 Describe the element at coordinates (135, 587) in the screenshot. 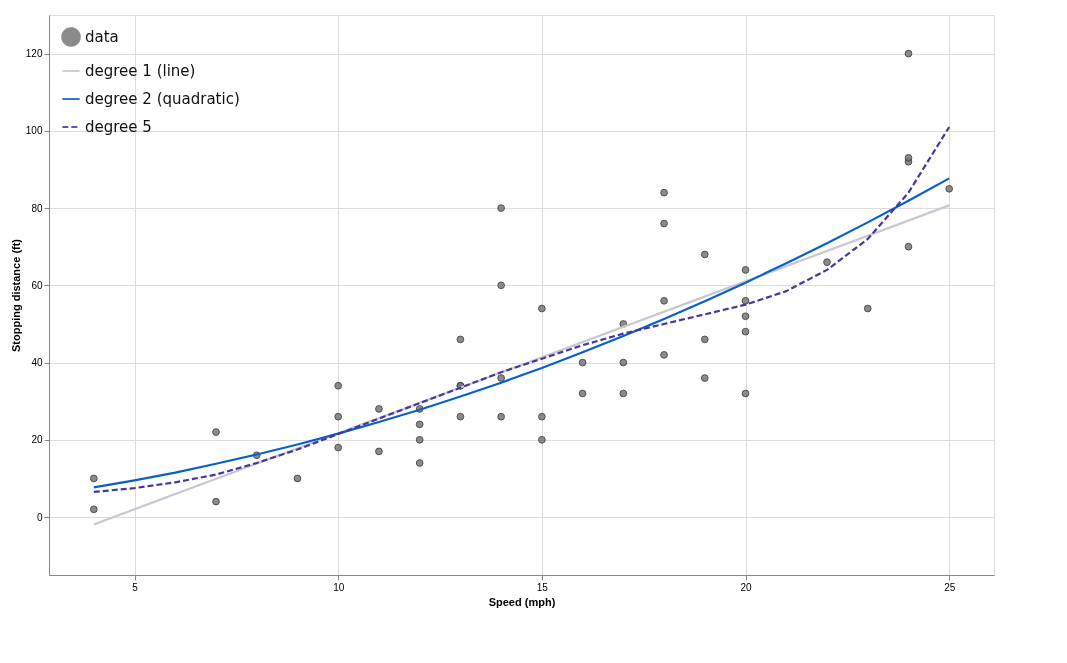

I see `x-tick-label: 5` at that location.